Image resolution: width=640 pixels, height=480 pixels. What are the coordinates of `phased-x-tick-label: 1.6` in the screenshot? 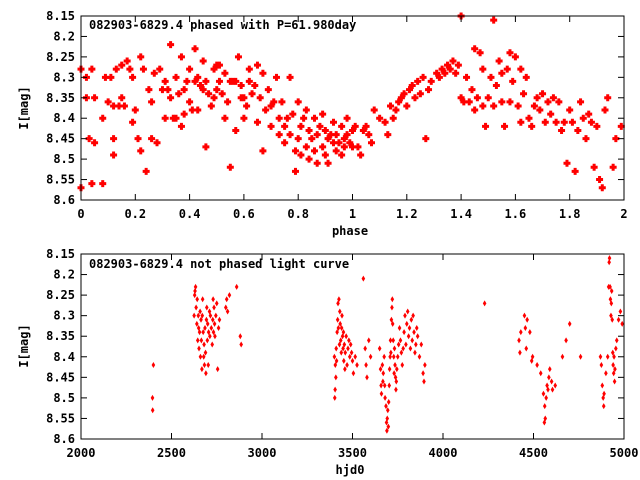 It's located at (516, 214).